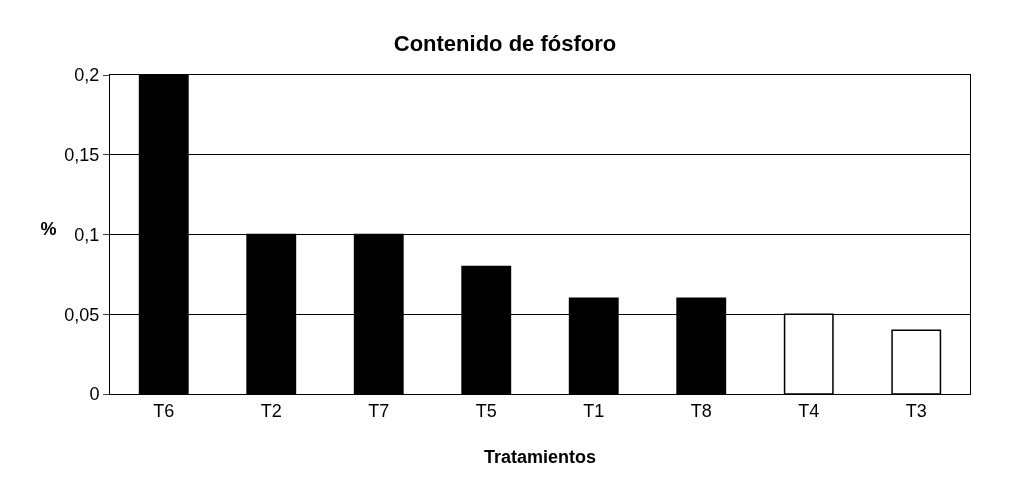 This screenshot has height=504, width=1010. I want to click on y-axis-title: %, so click(48, 228).